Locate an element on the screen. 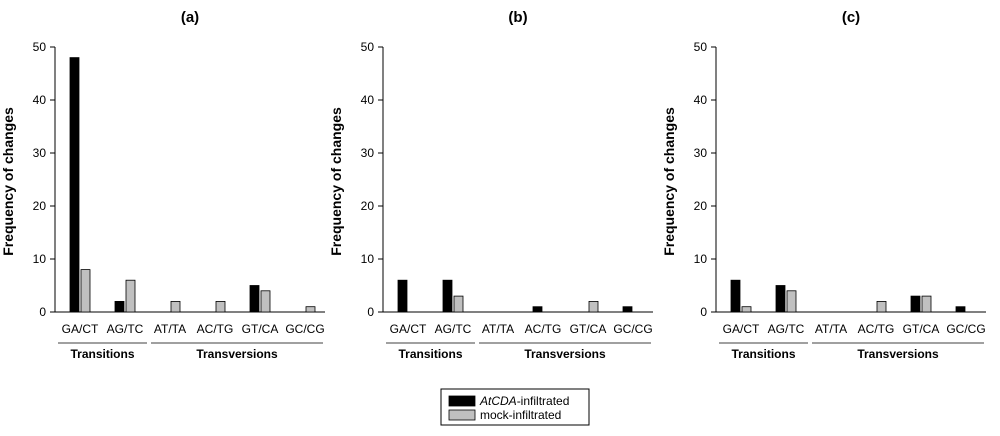 Image resolution: width=1000 pixels, height=436 pixels. legend-swatch-mock is located at coordinates (462, 415).